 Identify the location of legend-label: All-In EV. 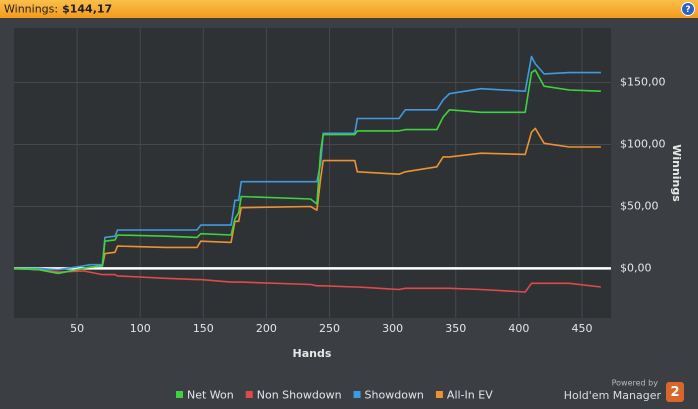
(470, 395).